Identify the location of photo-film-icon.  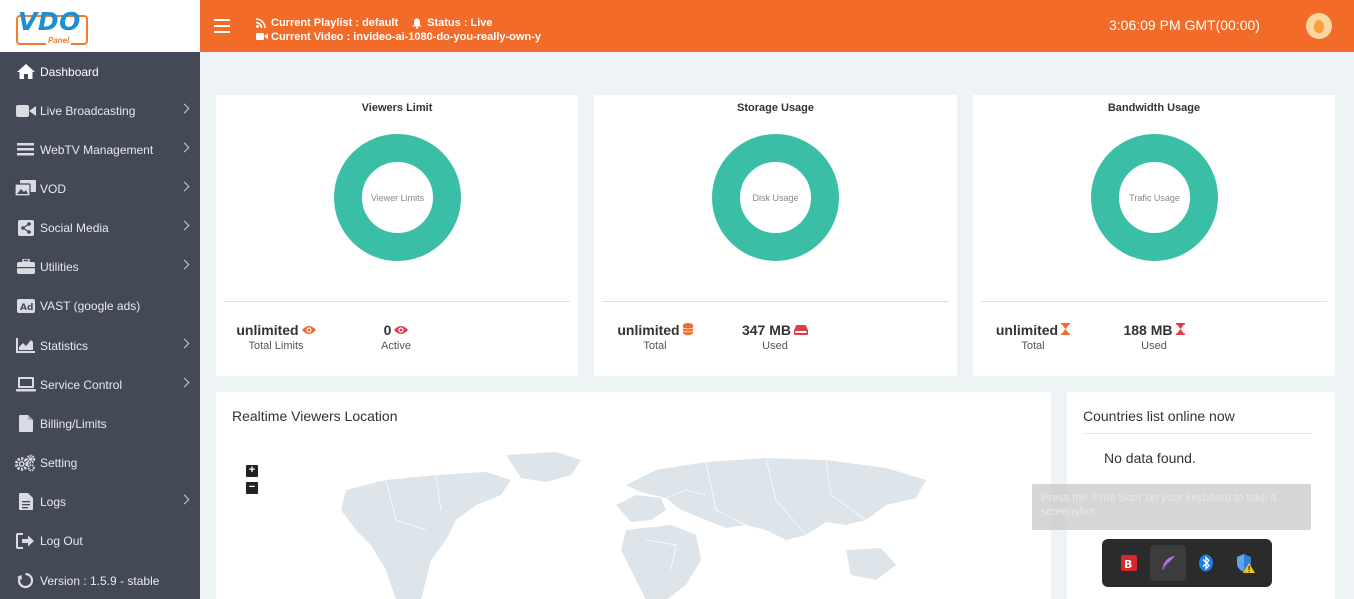
(25, 189).